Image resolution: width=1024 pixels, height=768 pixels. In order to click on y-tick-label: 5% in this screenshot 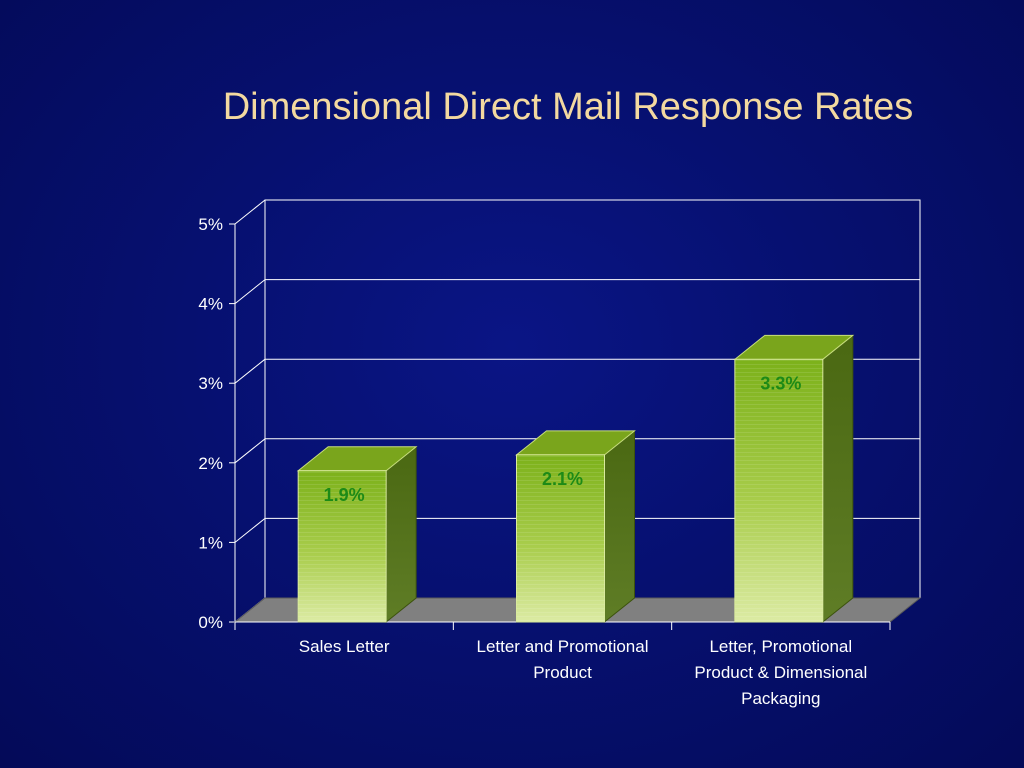, I will do `click(210, 224)`.